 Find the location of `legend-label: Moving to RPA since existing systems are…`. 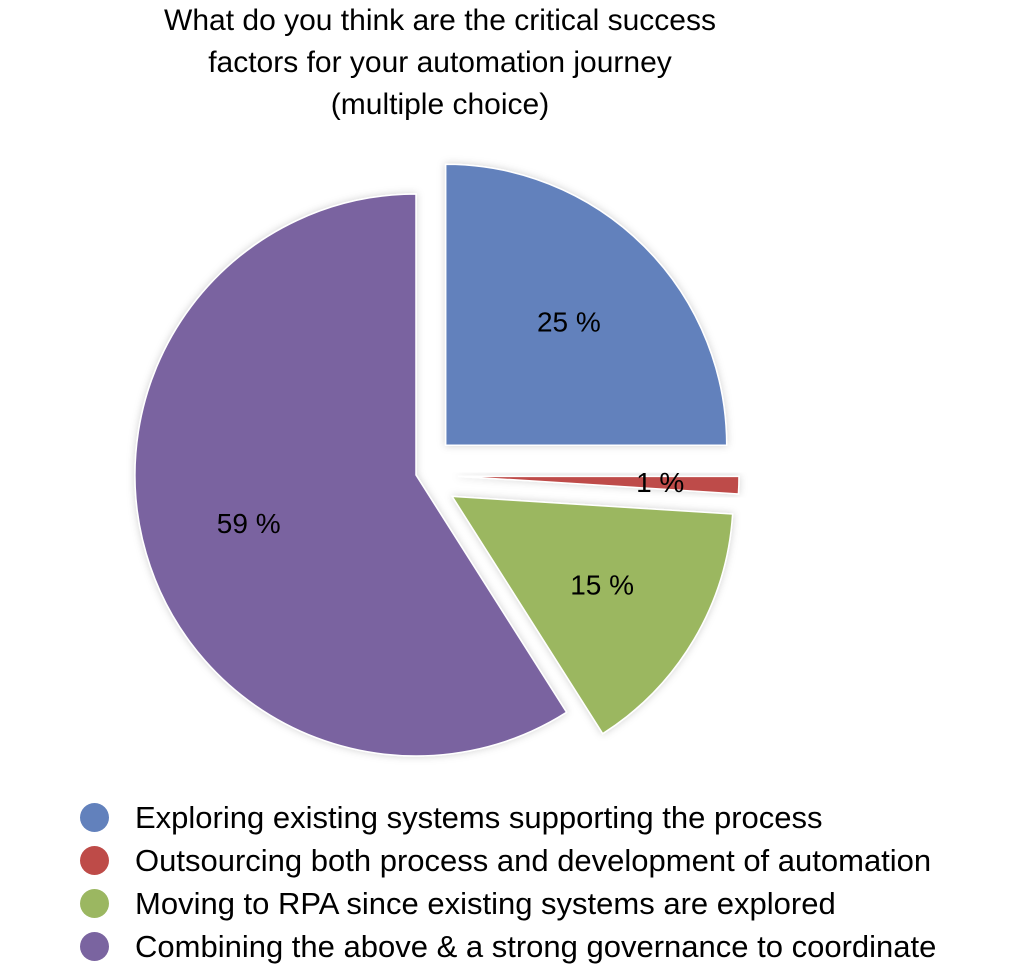

legend-label: Moving to RPA since existing systems are… is located at coordinates (485, 903).